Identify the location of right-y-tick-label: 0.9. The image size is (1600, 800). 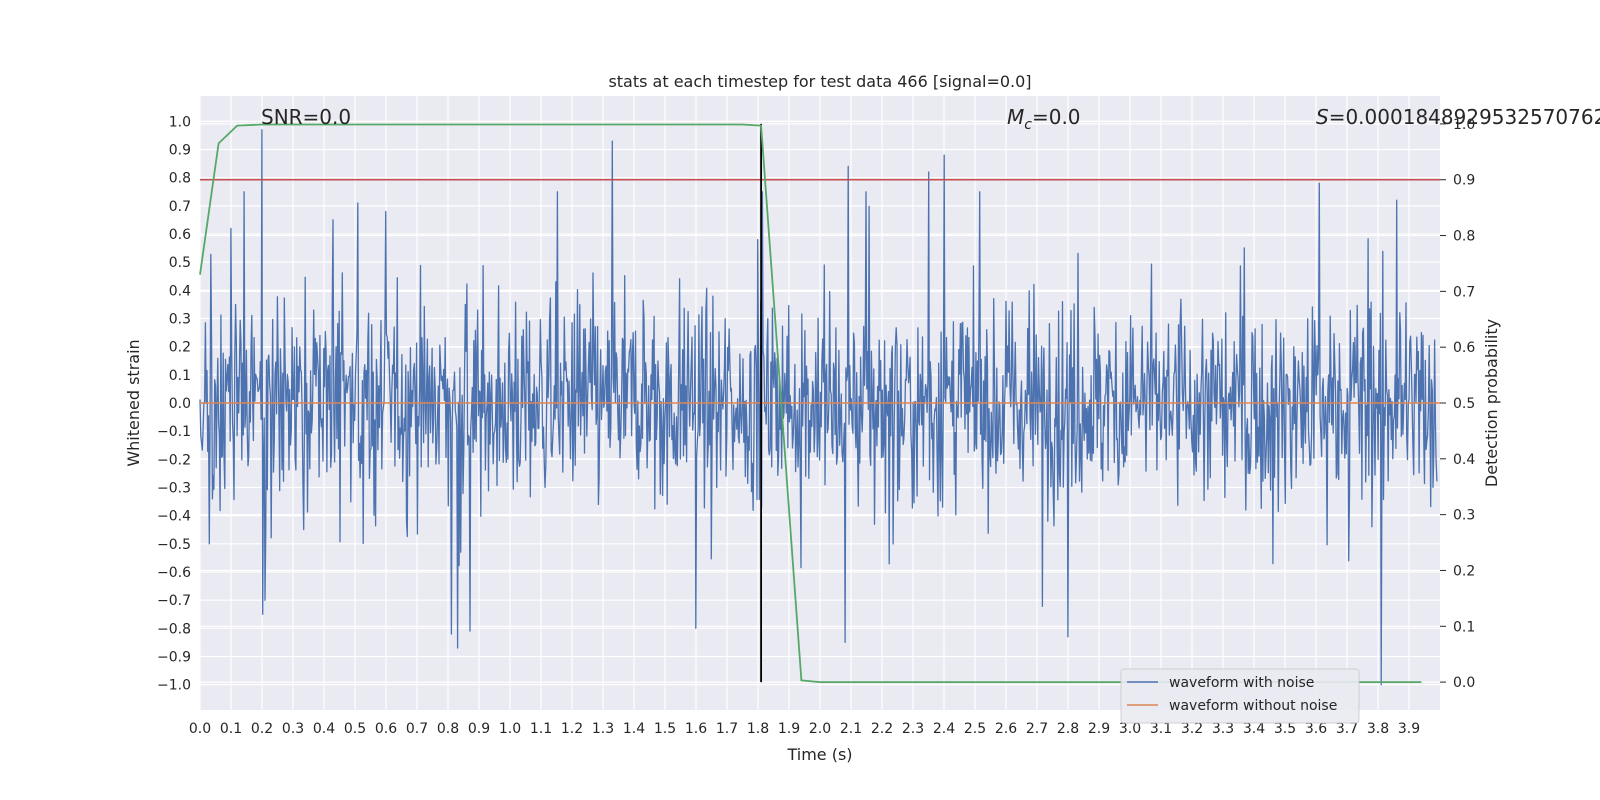
(1464, 181).